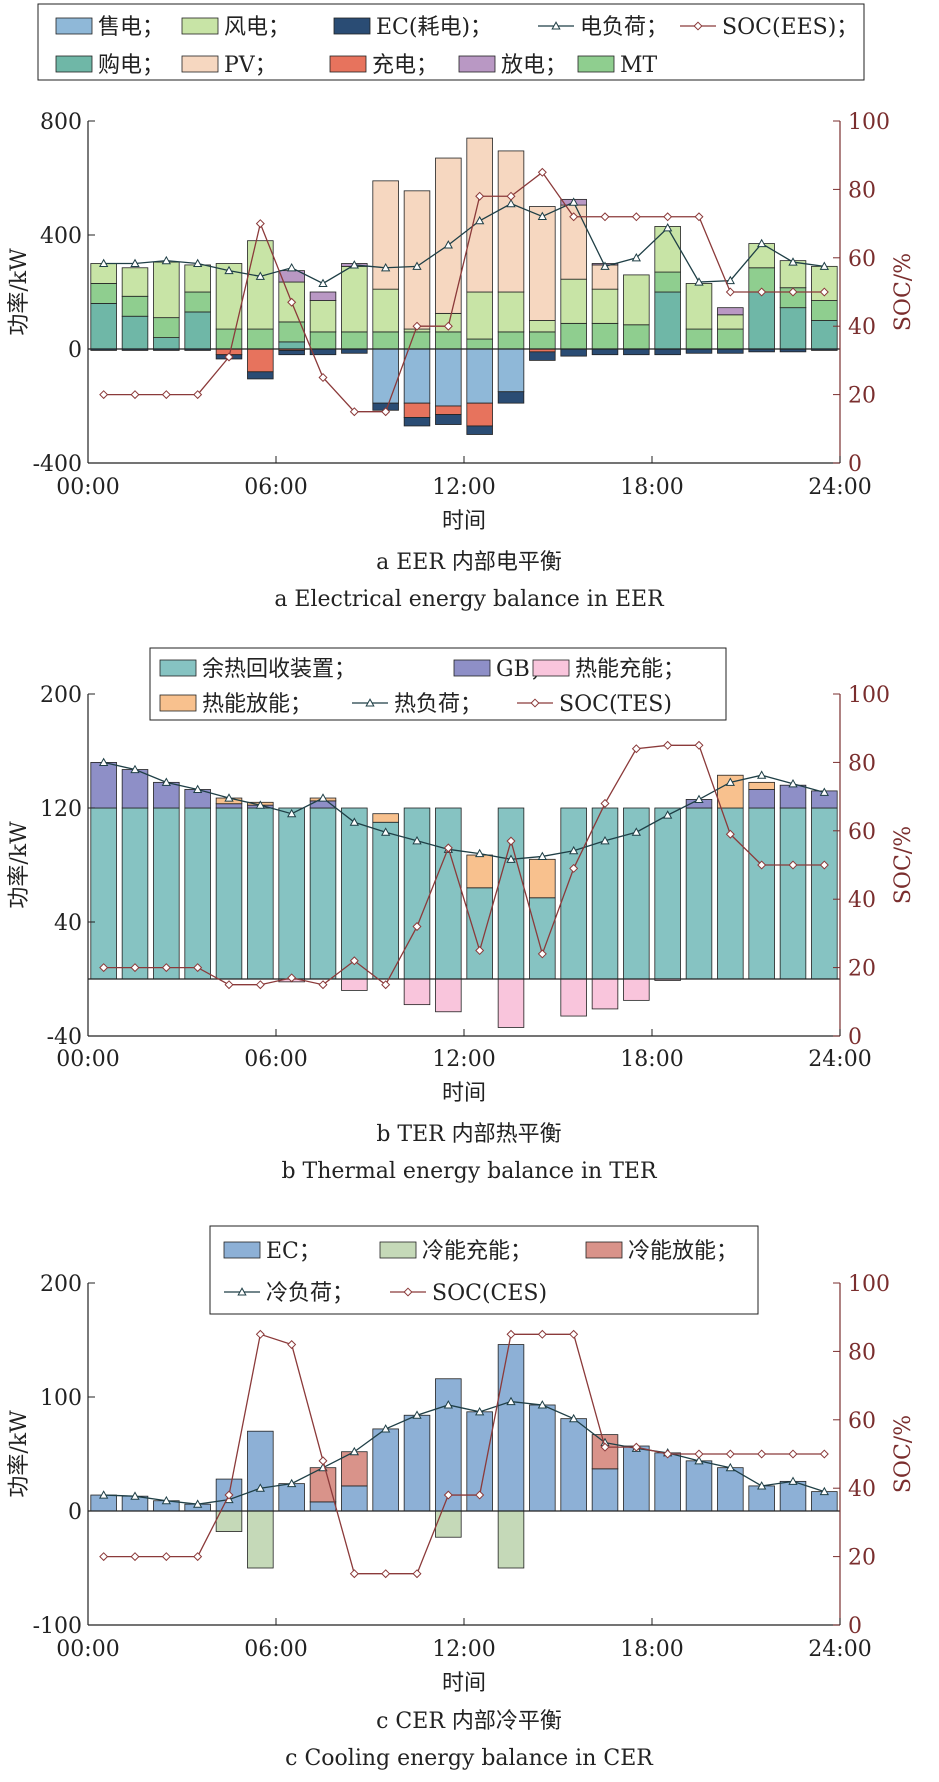 Image resolution: width=939 pixels, height=1782 pixels. I want to click on caption-cn: c CER 内部冷平衡, so click(469, 1721).